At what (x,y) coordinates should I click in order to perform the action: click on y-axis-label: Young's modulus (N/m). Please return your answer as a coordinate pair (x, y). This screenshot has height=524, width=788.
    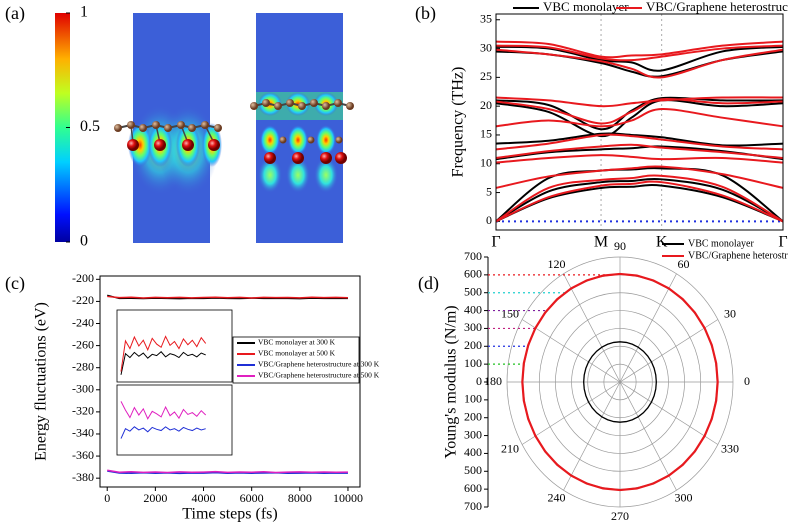
    Looking at the image, I should click on (451, 381).